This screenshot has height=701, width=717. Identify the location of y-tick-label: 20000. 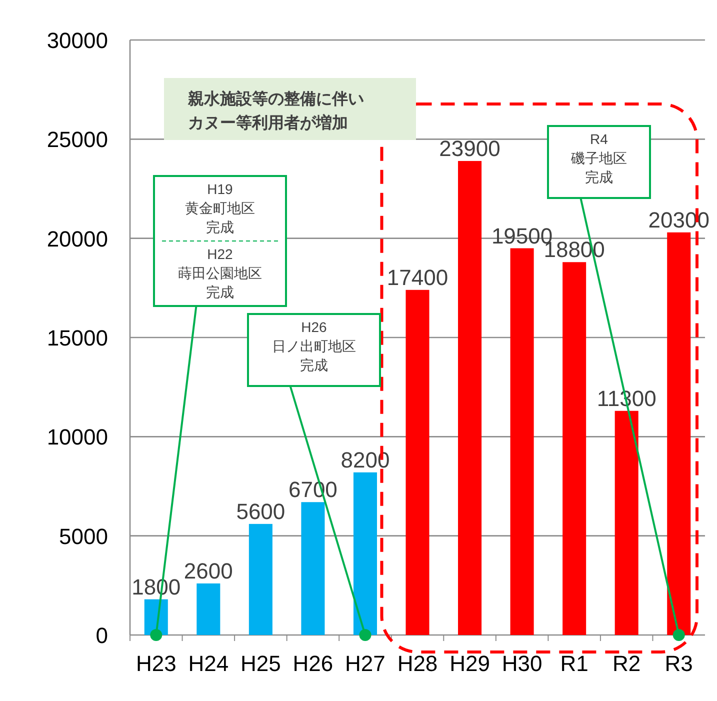
(77, 239).